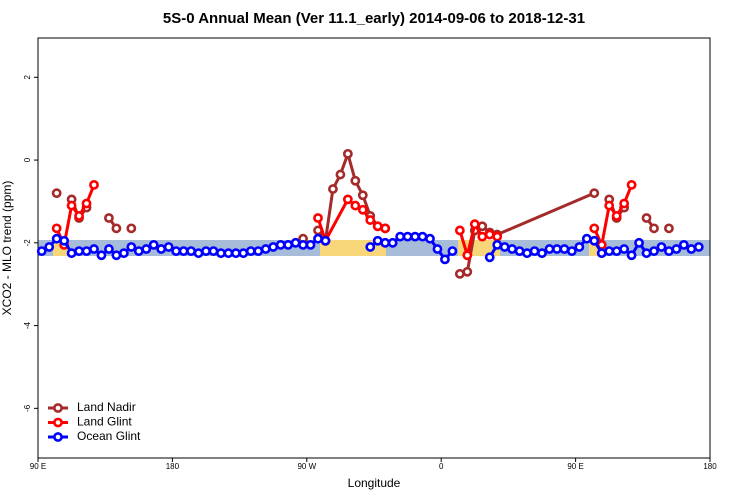  Describe the element at coordinates (27, 77) in the screenshot. I see `y-tick-label: 2` at that location.